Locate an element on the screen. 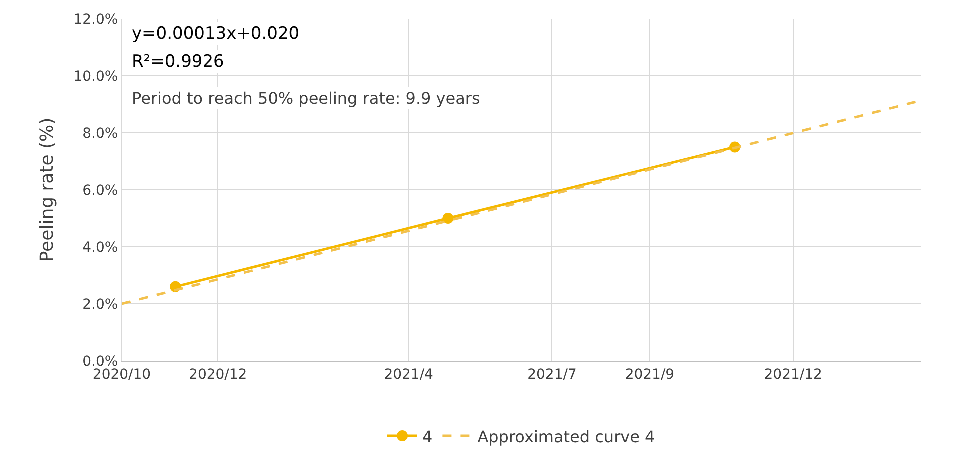  x-tick-label: 2020/12 is located at coordinates (218, 374).